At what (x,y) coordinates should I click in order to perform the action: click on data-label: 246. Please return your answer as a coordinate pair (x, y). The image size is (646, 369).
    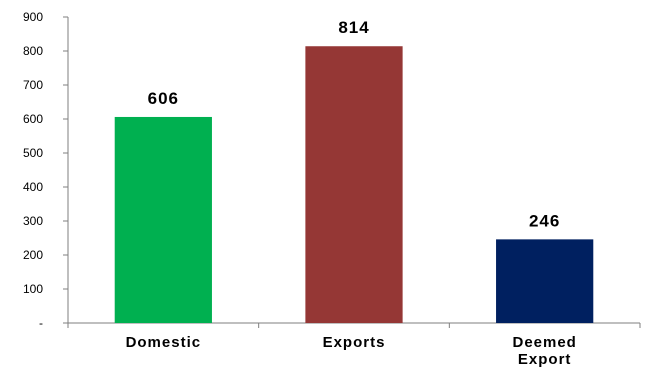
    Looking at the image, I should click on (544, 220).